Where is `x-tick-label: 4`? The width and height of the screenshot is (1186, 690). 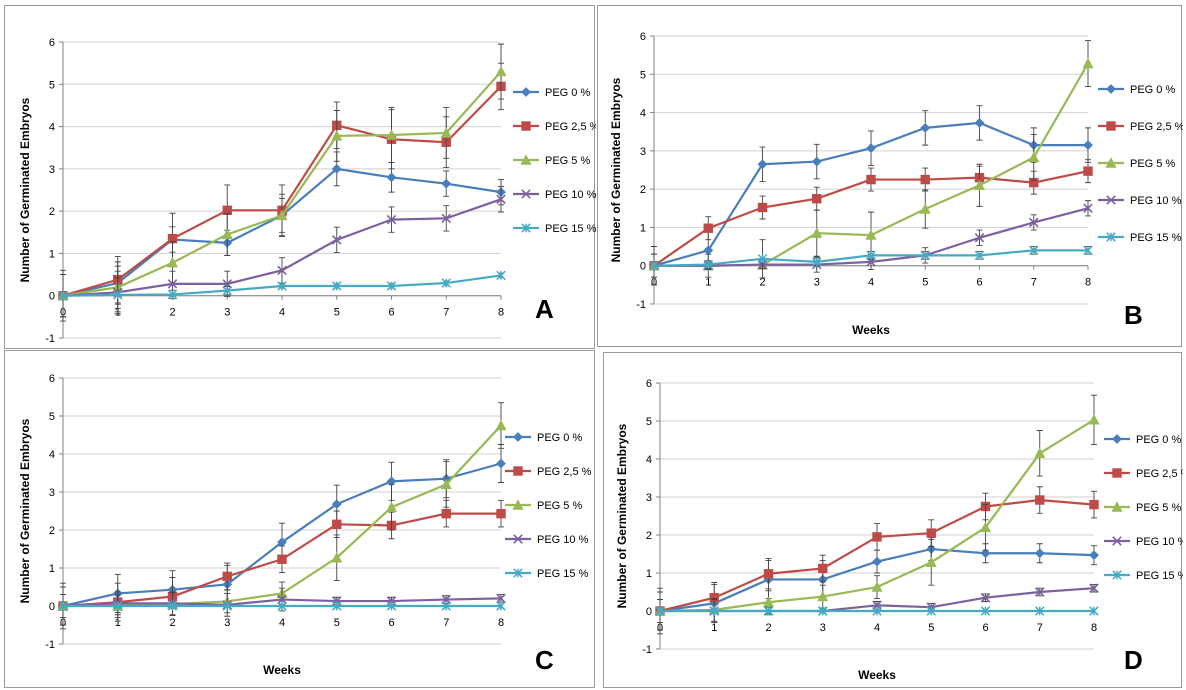 x-tick-label: 4 is located at coordinates (282, 313).